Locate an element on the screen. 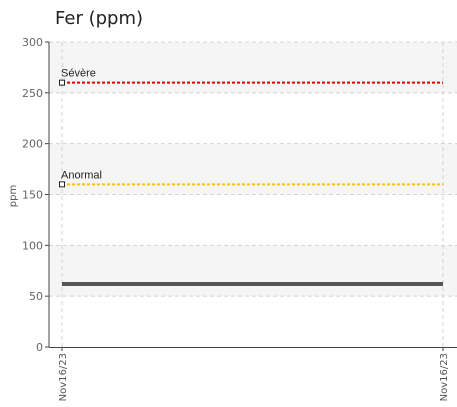 The height and width of the screenshot is (407, 457). y-tick-label: 300 is located at coordinates (32, 42).